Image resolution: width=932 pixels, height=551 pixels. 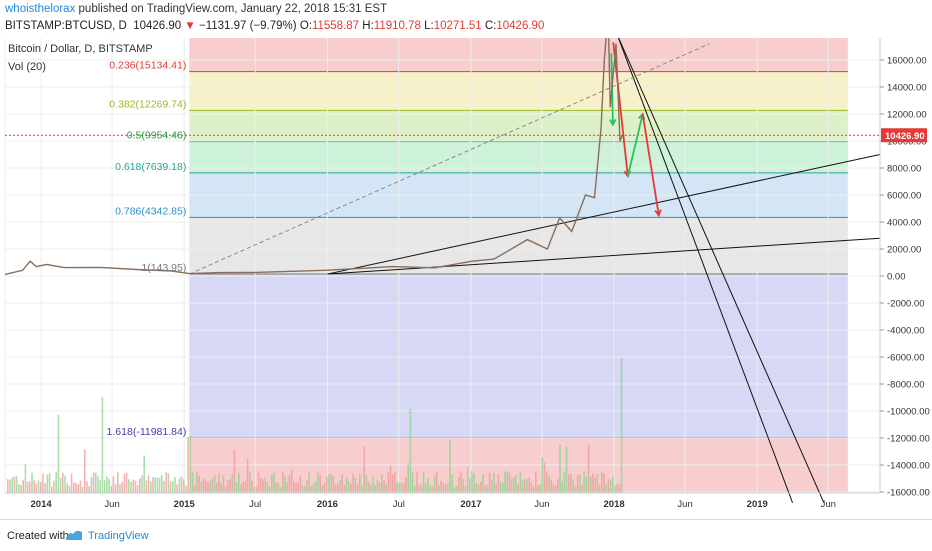 What do you see at coordinates (147, 66) in the screenshot?
I see `fib-level-label: 0.236(15134.41)` at bounding box center [147, 66].